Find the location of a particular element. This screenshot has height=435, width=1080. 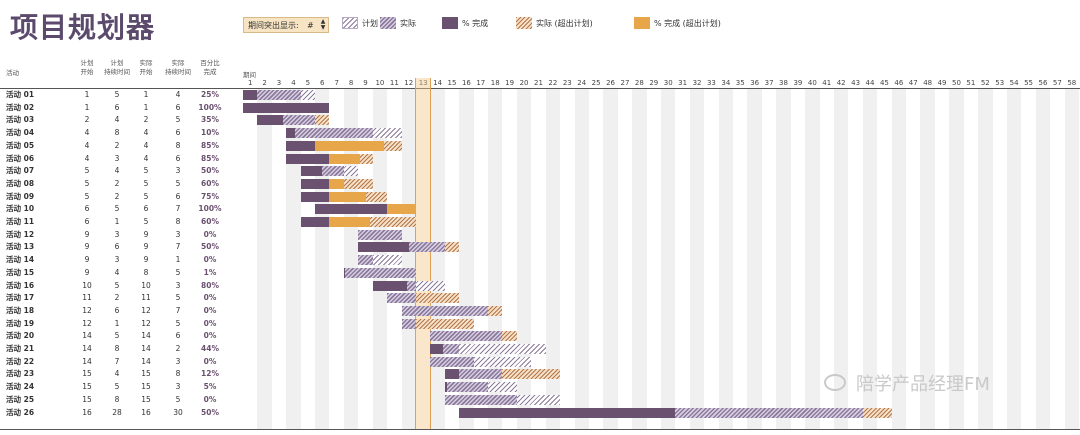

plan-duration: 2 is located at coordinates (117, 196).